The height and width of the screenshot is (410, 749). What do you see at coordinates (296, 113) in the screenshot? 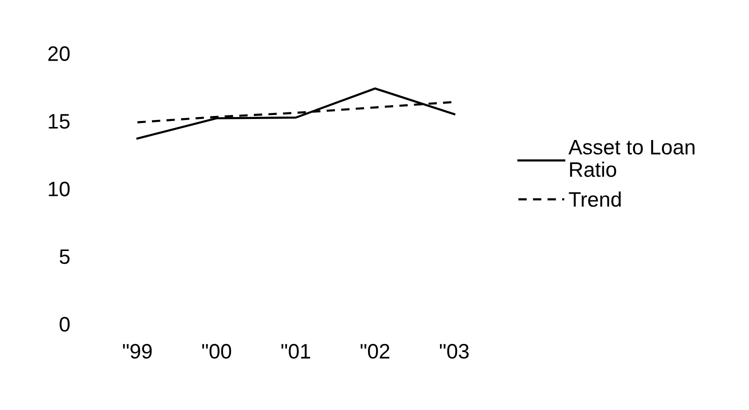
I see `line-series` at bounding box center [296, 113].